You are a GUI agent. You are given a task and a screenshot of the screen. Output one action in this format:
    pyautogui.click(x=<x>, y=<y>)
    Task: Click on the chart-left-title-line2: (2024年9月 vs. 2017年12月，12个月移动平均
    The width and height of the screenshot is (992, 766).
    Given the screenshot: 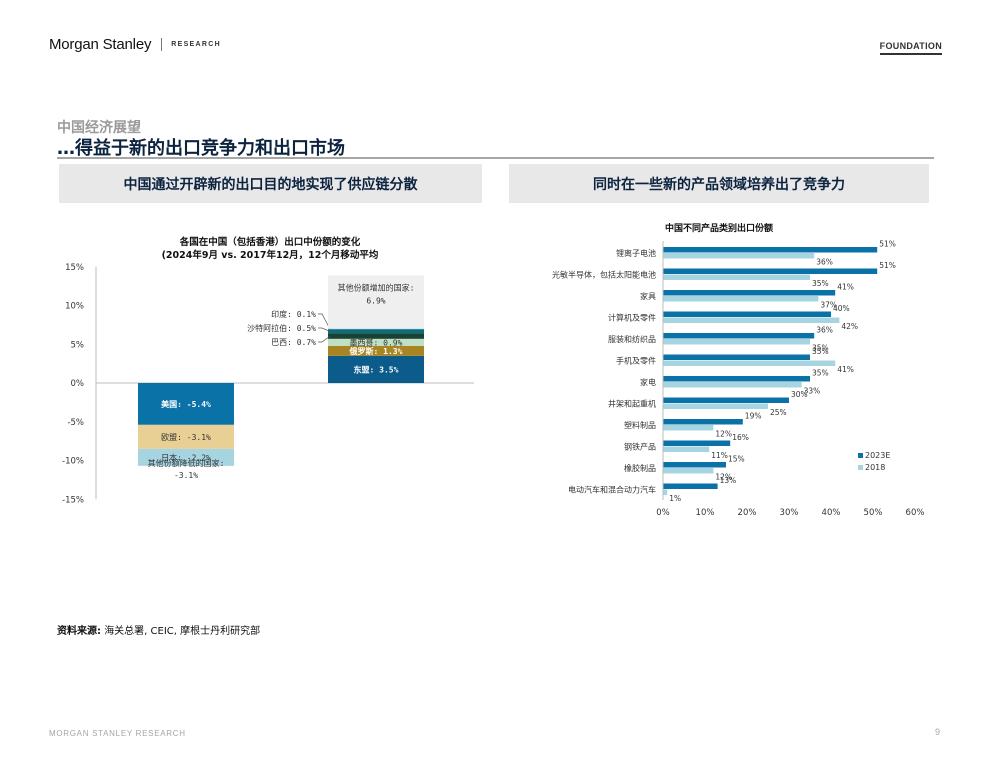 What is the action you would take?
    pyautogui.click(x=270, y=255)
    